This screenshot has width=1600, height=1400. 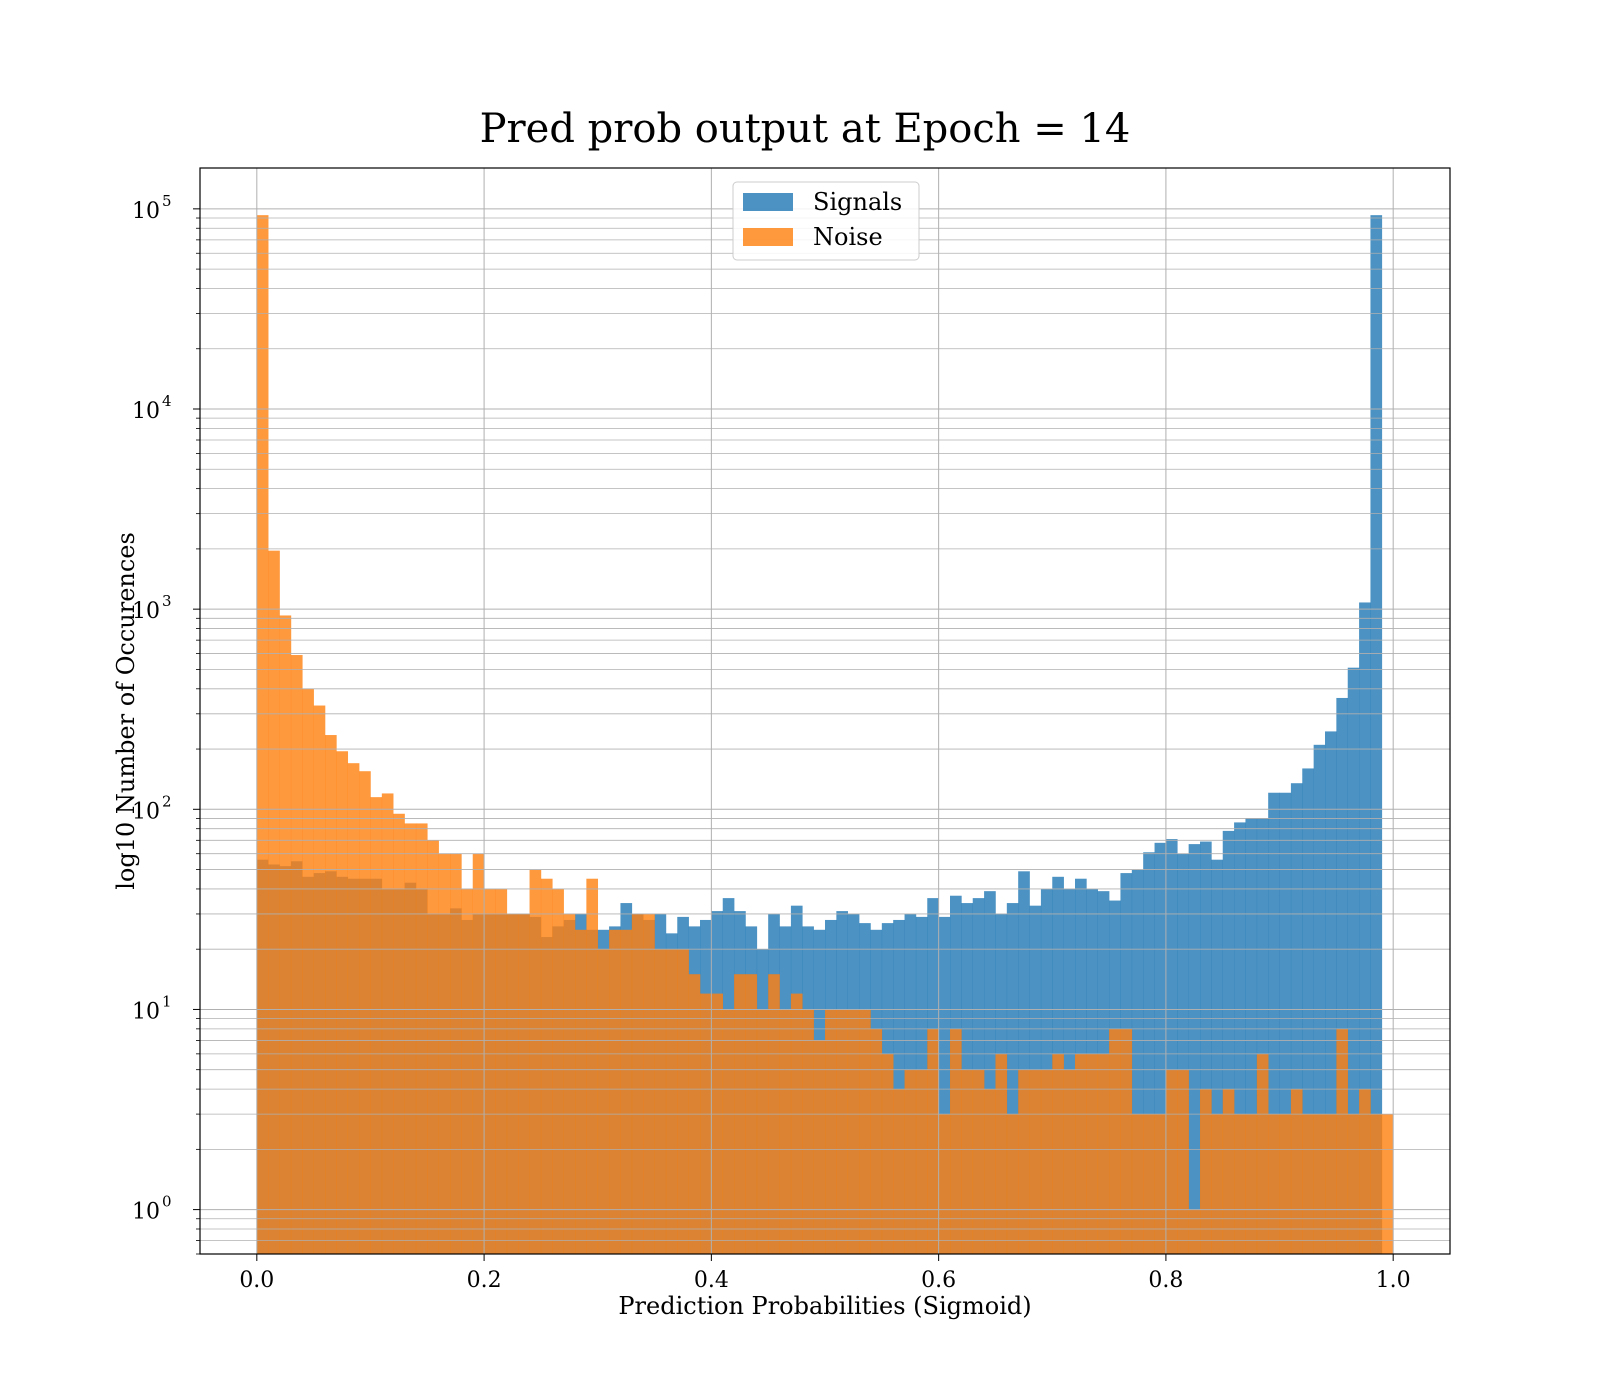 I want to click on chart-title: Pred prob output at Epoch = 14, so click(x=805, y=129).